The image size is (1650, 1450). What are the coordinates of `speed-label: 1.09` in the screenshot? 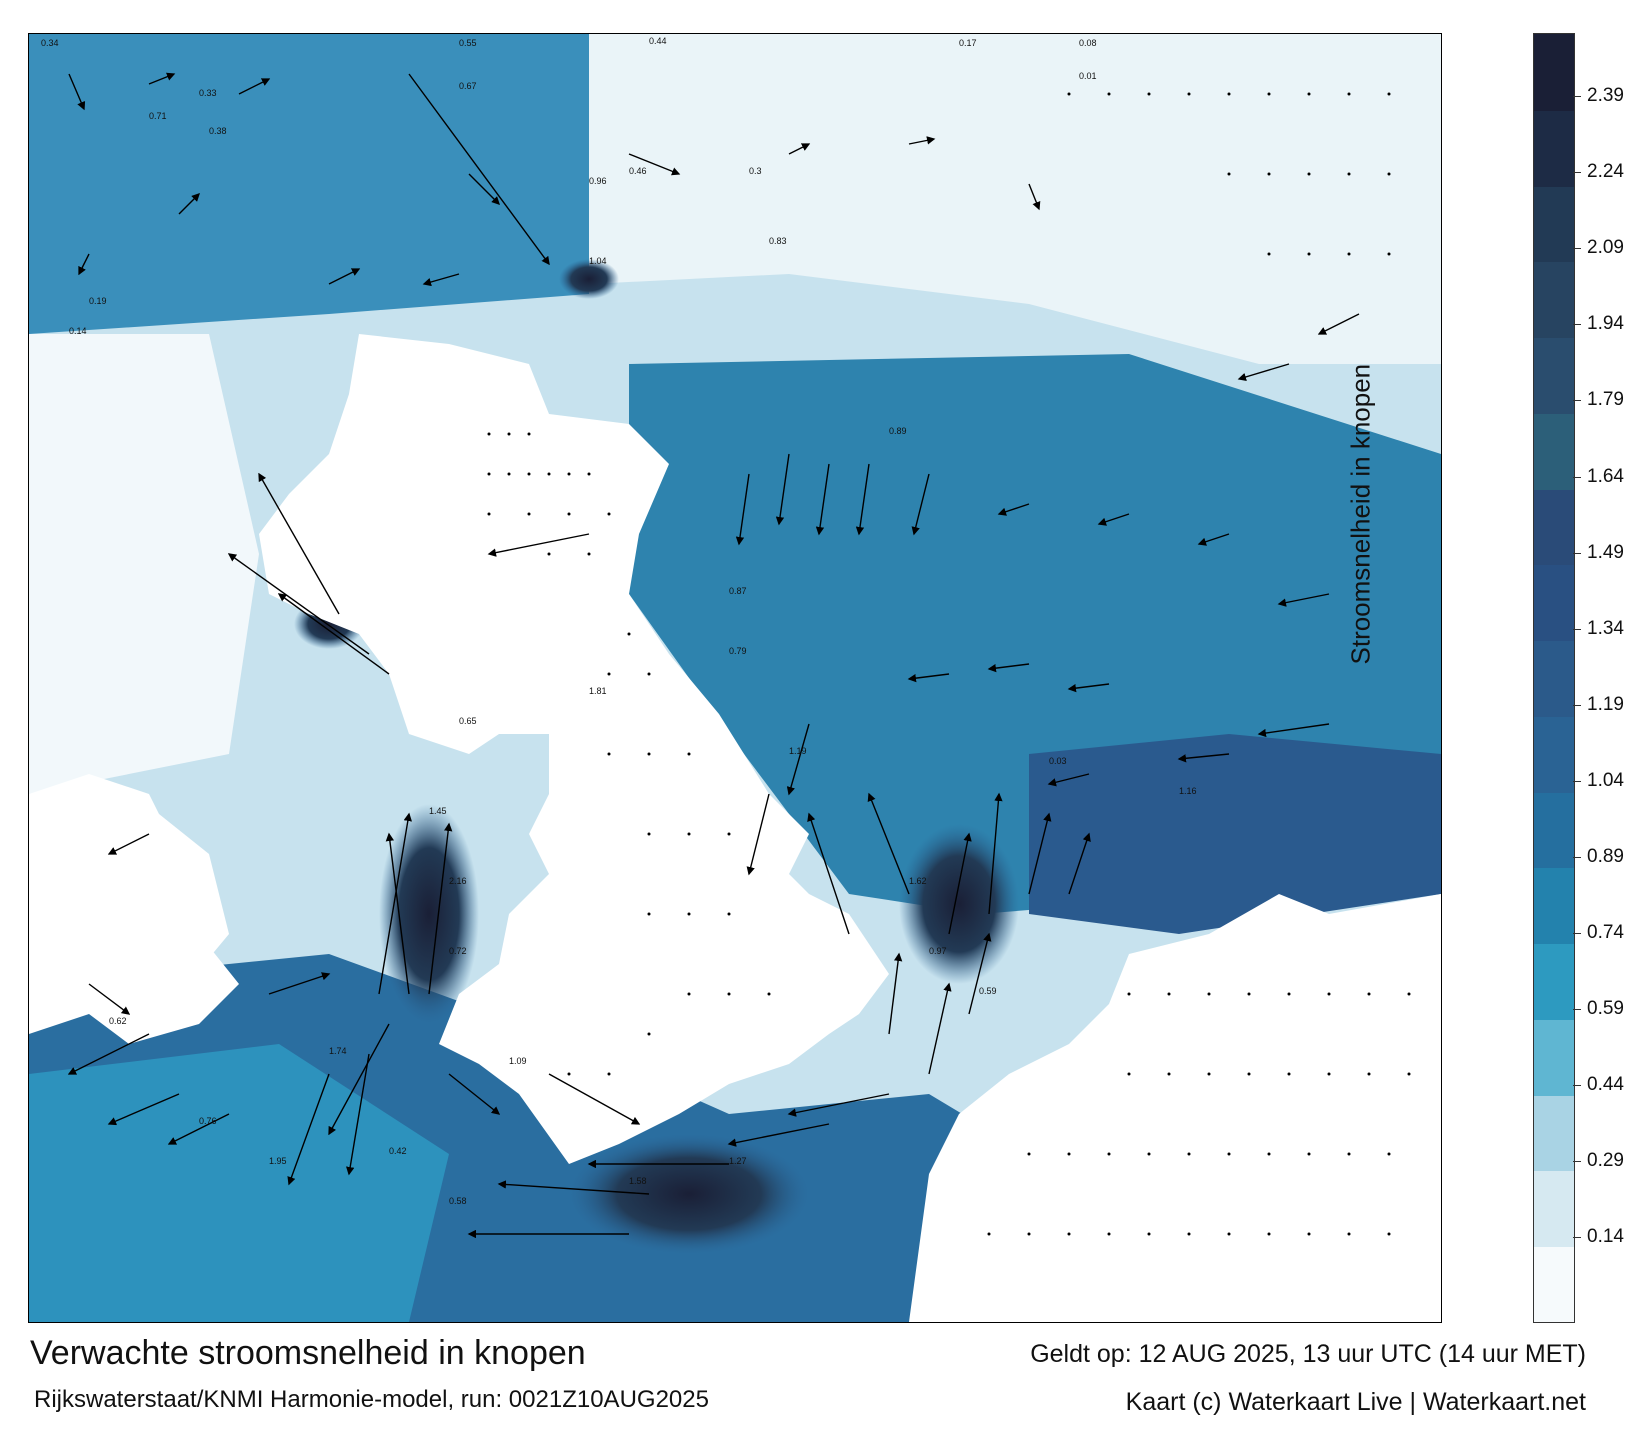 It's located at (518, 1061).